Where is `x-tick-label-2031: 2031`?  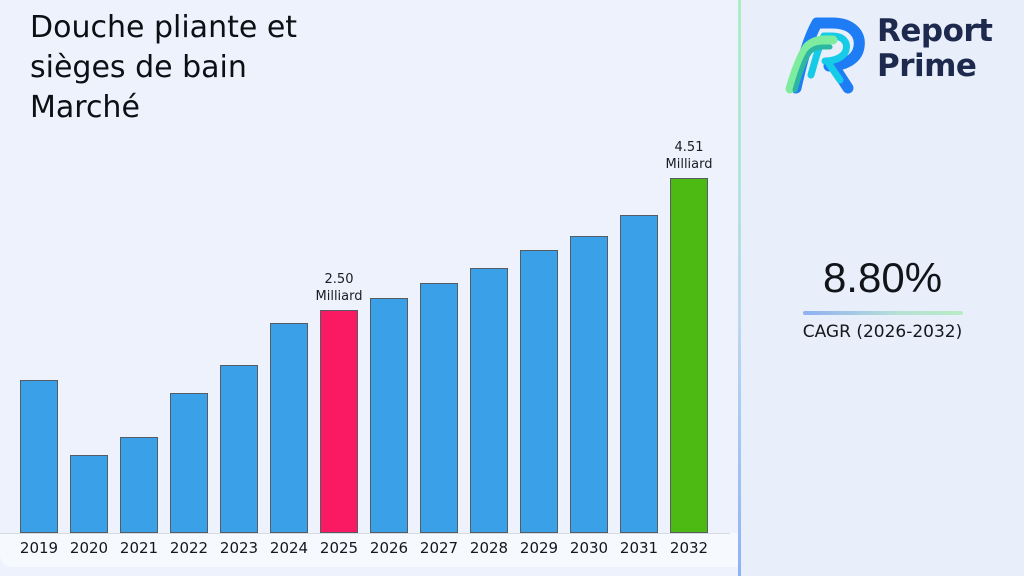
x-tick-label-2031: 2031 is located at coordinates (639, 548).